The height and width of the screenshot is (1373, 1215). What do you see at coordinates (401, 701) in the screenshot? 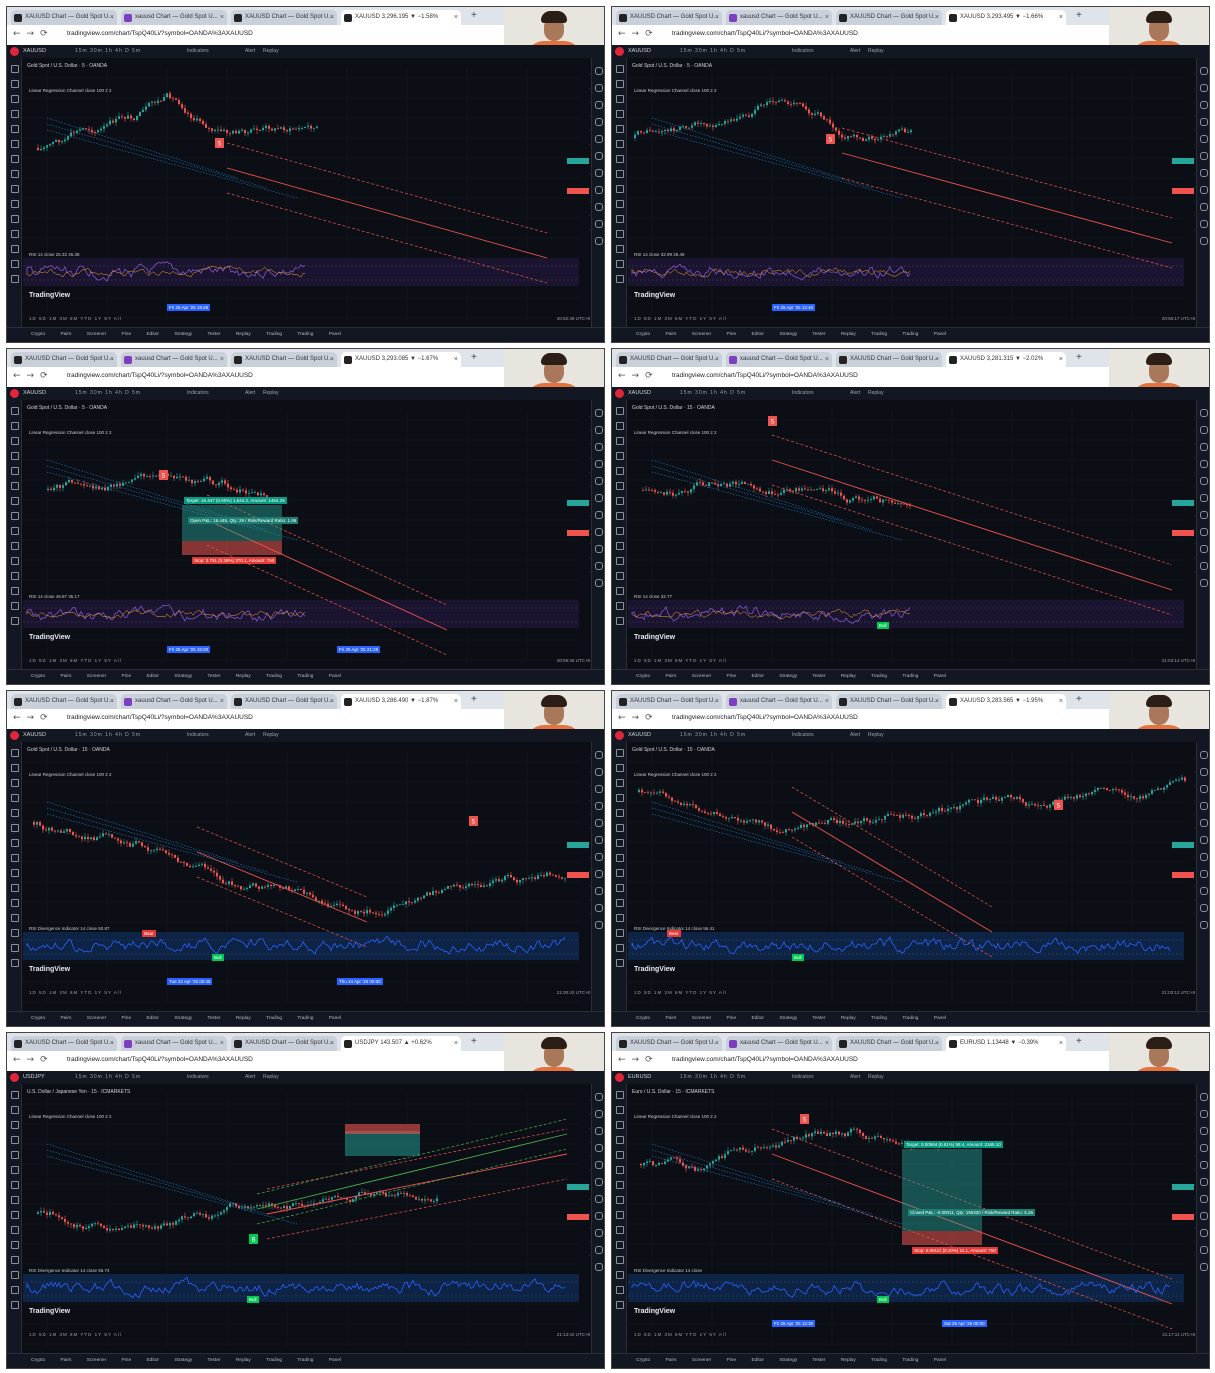
I see `browser-tab-active: XAUUSD 3,286.490 ▼ −1.87% ×` at bounding box center [401, 701].